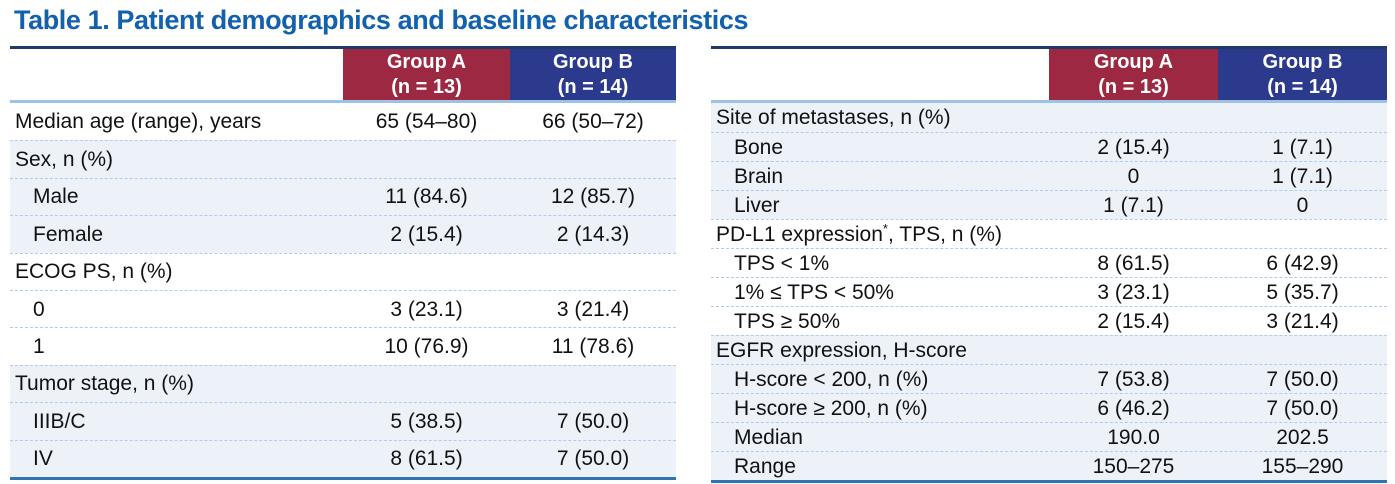  What do you see at coordinates (1049, 175) in the screenshot?
I see `table-row: Brain 0 1 (7.1)` at bounding box center [1049, 175].